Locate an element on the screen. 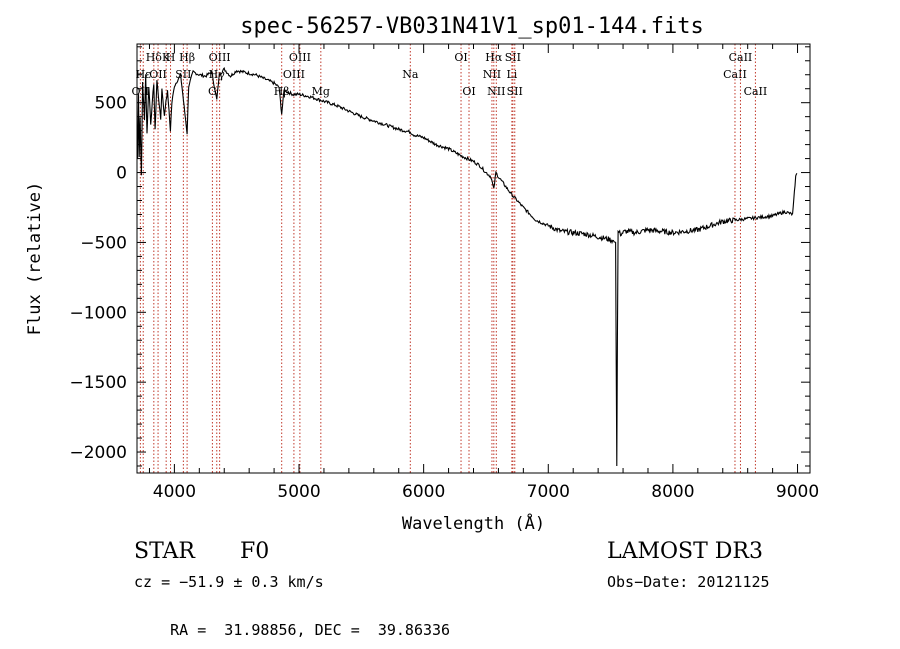 This screenshot has width=900, height=649. x-tick-label: 8000 is located at coordinates (672, 492).